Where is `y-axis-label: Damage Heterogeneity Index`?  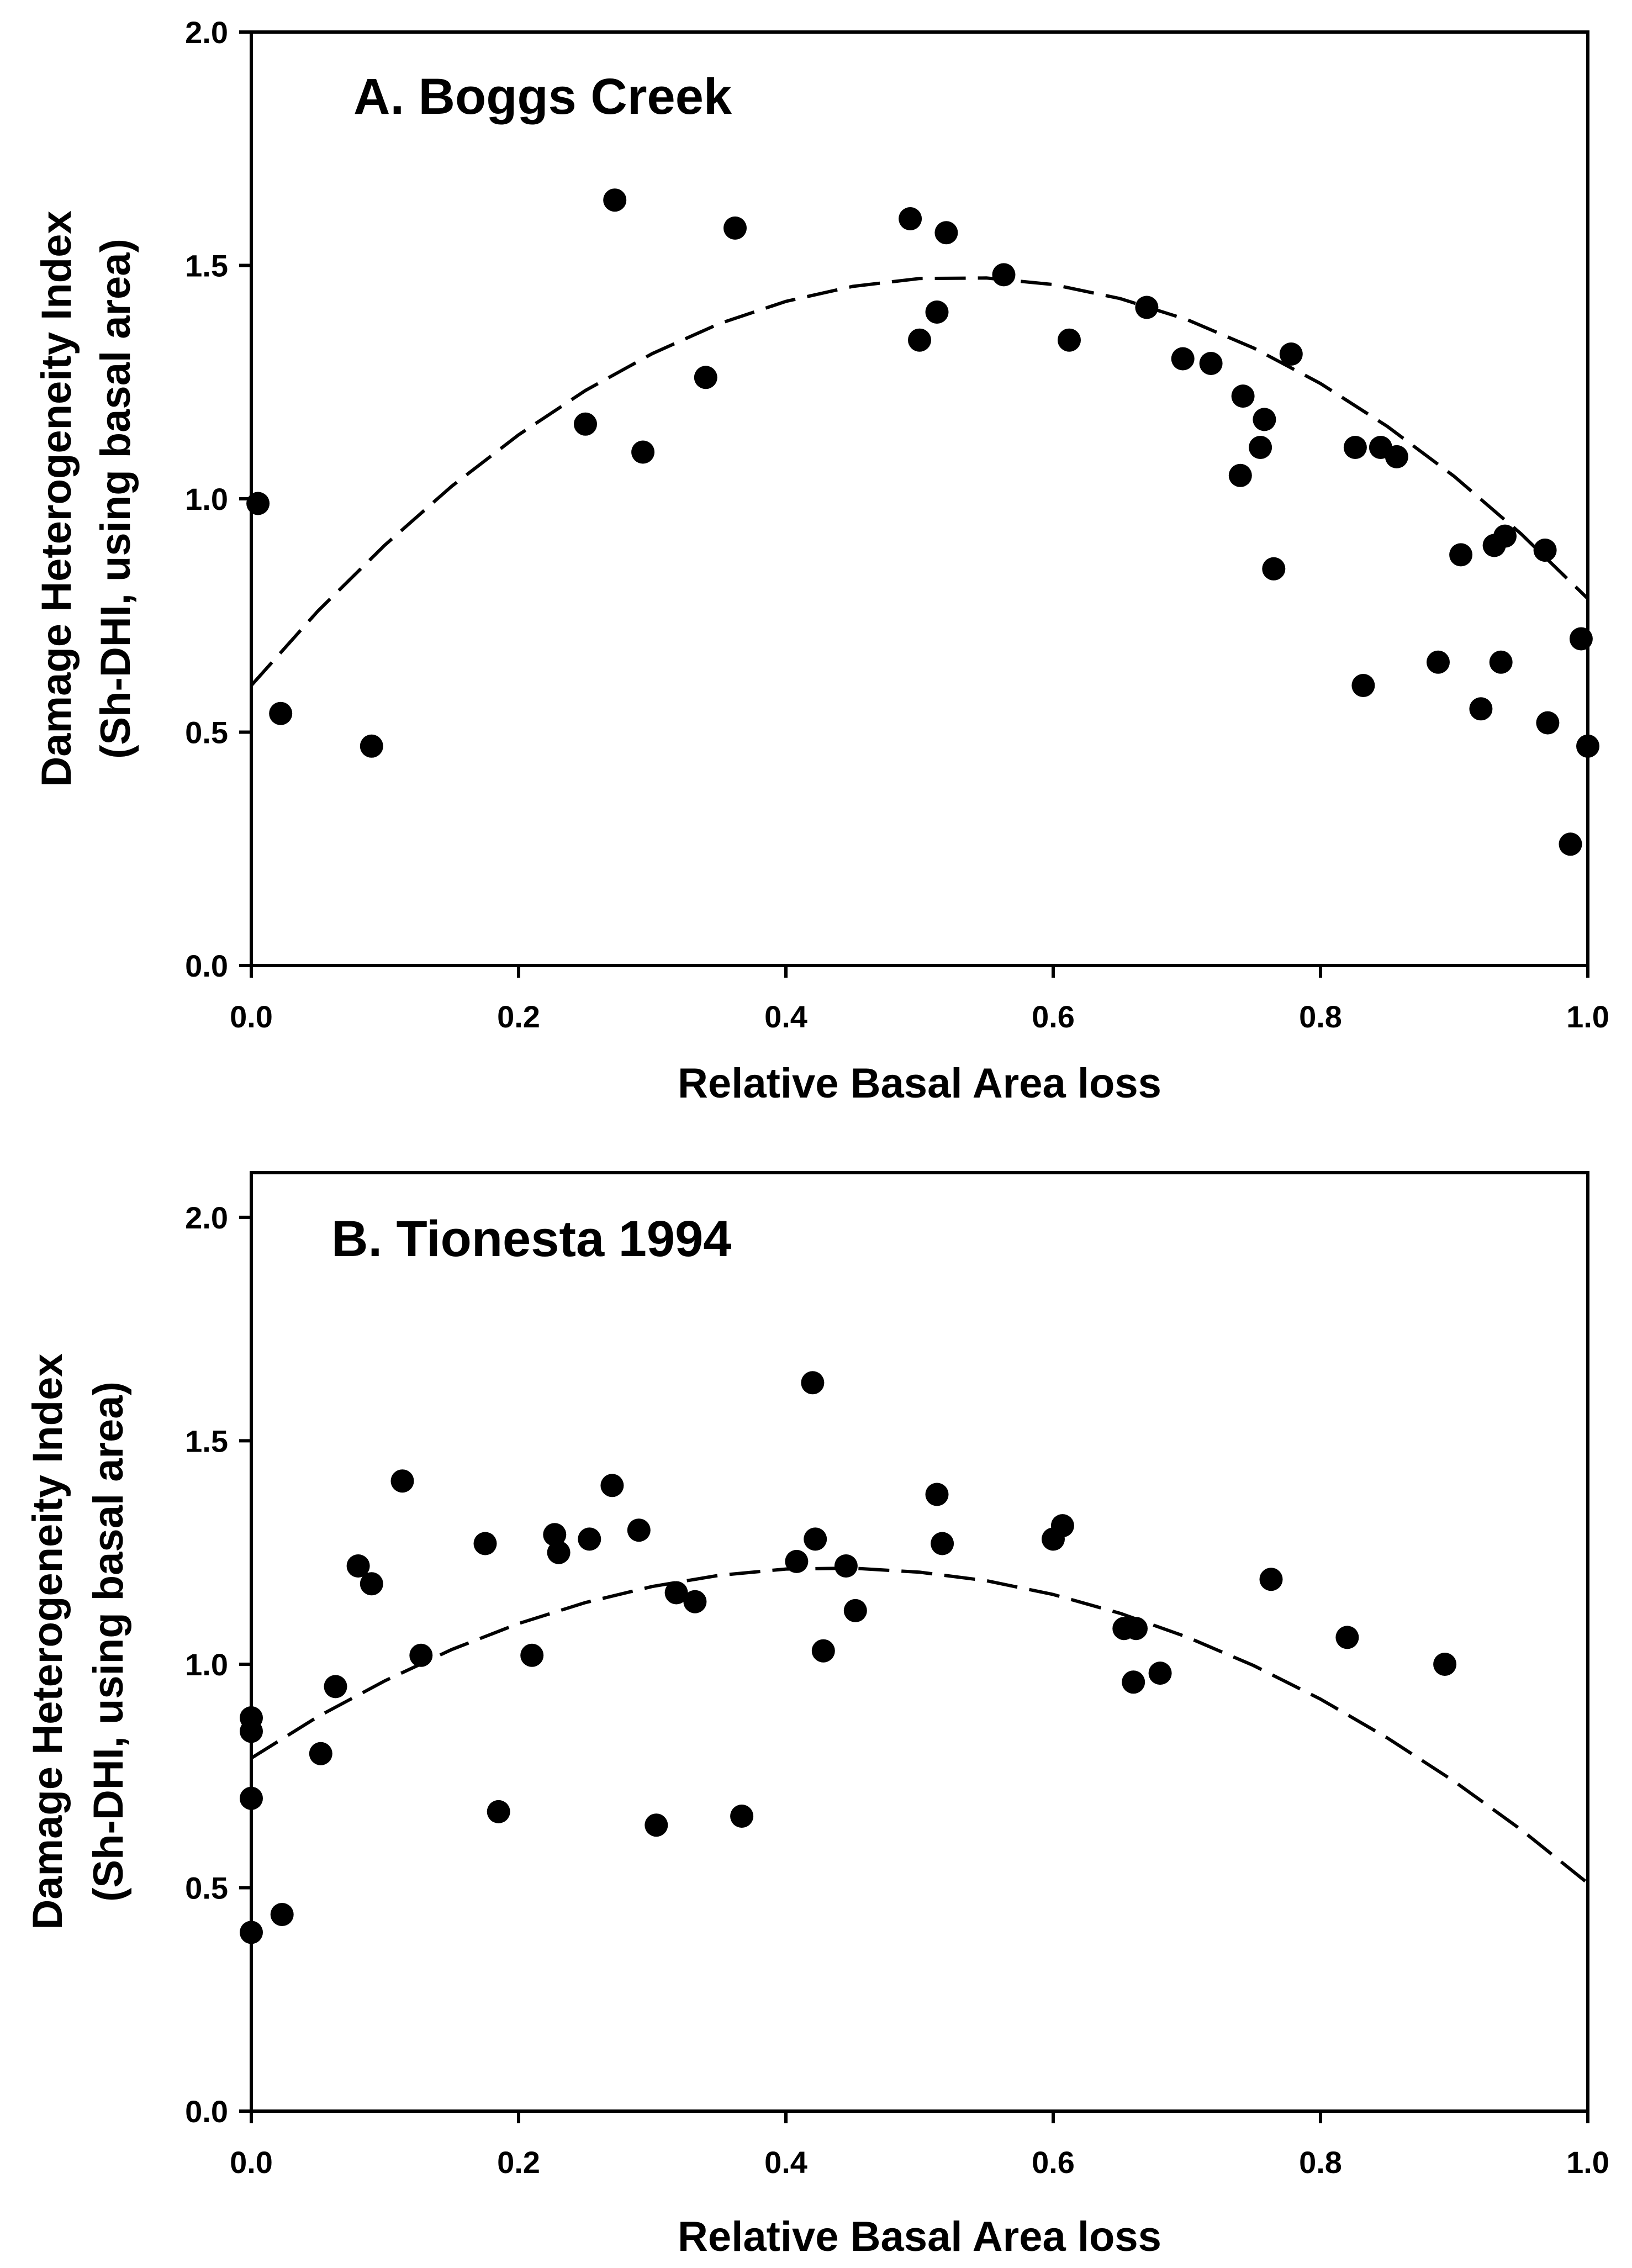 y-axis-label: Damage Heterogeneity Index is located at coordinates (47, 1641).